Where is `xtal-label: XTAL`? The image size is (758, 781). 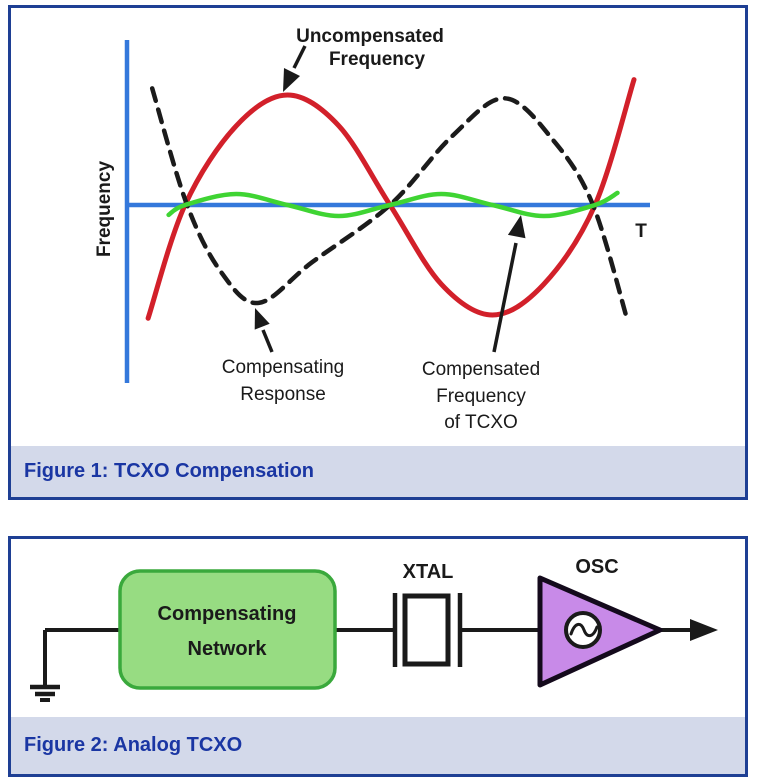 xtal-label: XTAL is located at coordinates (428, 572).